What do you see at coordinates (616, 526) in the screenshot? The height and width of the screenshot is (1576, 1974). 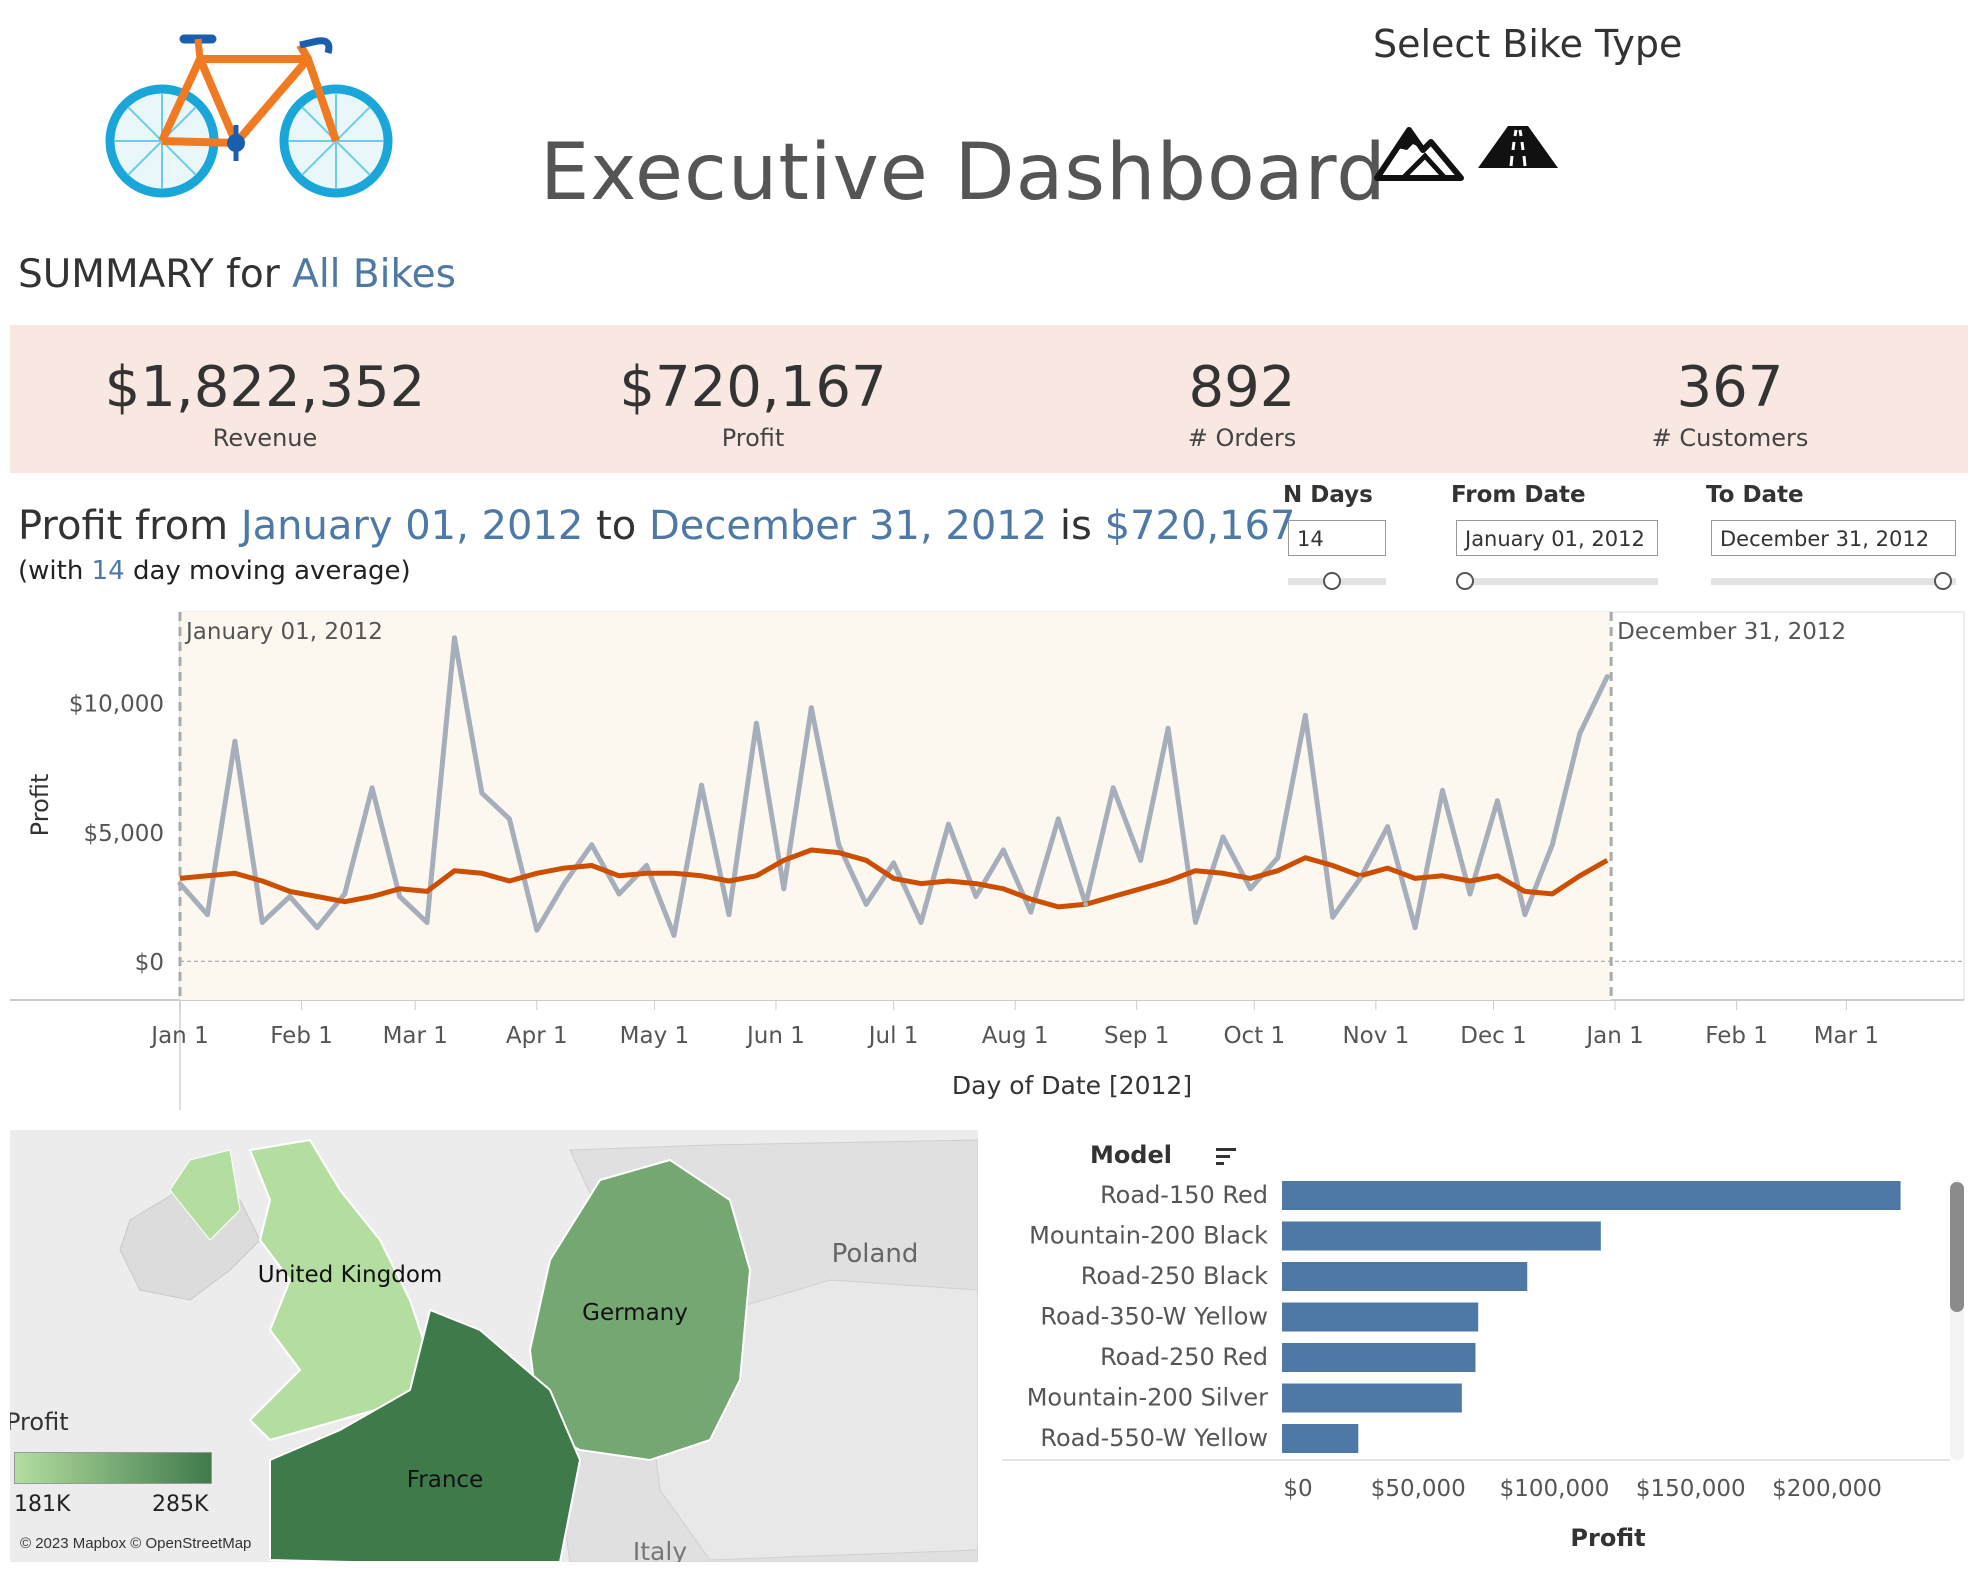 I see `profit-to-word: to` at bounding box center [616, 526].